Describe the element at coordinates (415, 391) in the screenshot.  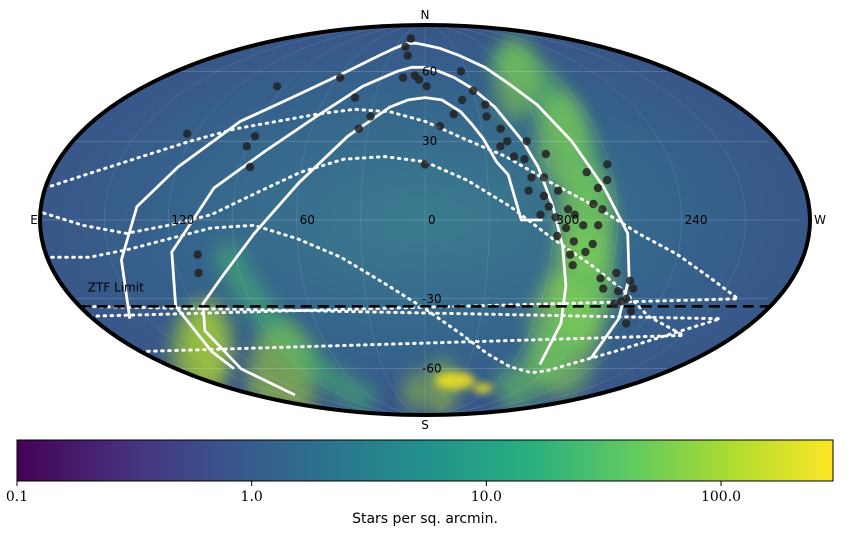
I see `density-glow` at that location.